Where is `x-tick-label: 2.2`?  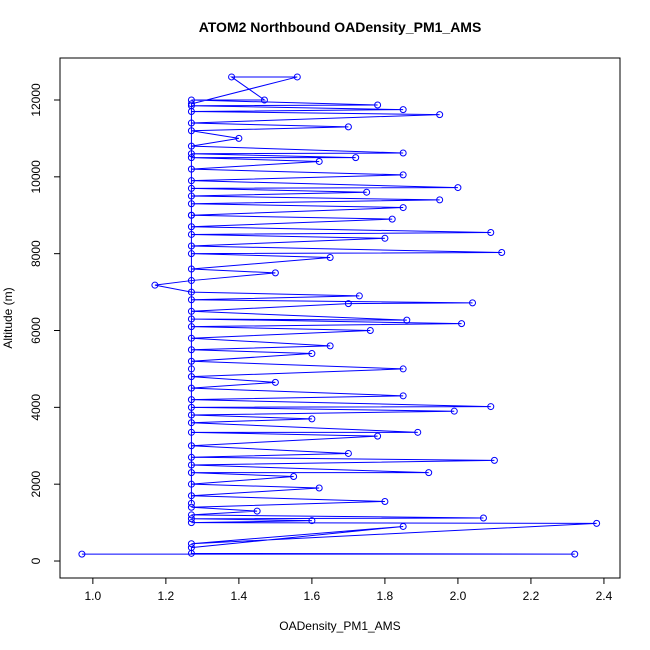
x-tick-label: 2.2 is located at coordinates (531, 596).